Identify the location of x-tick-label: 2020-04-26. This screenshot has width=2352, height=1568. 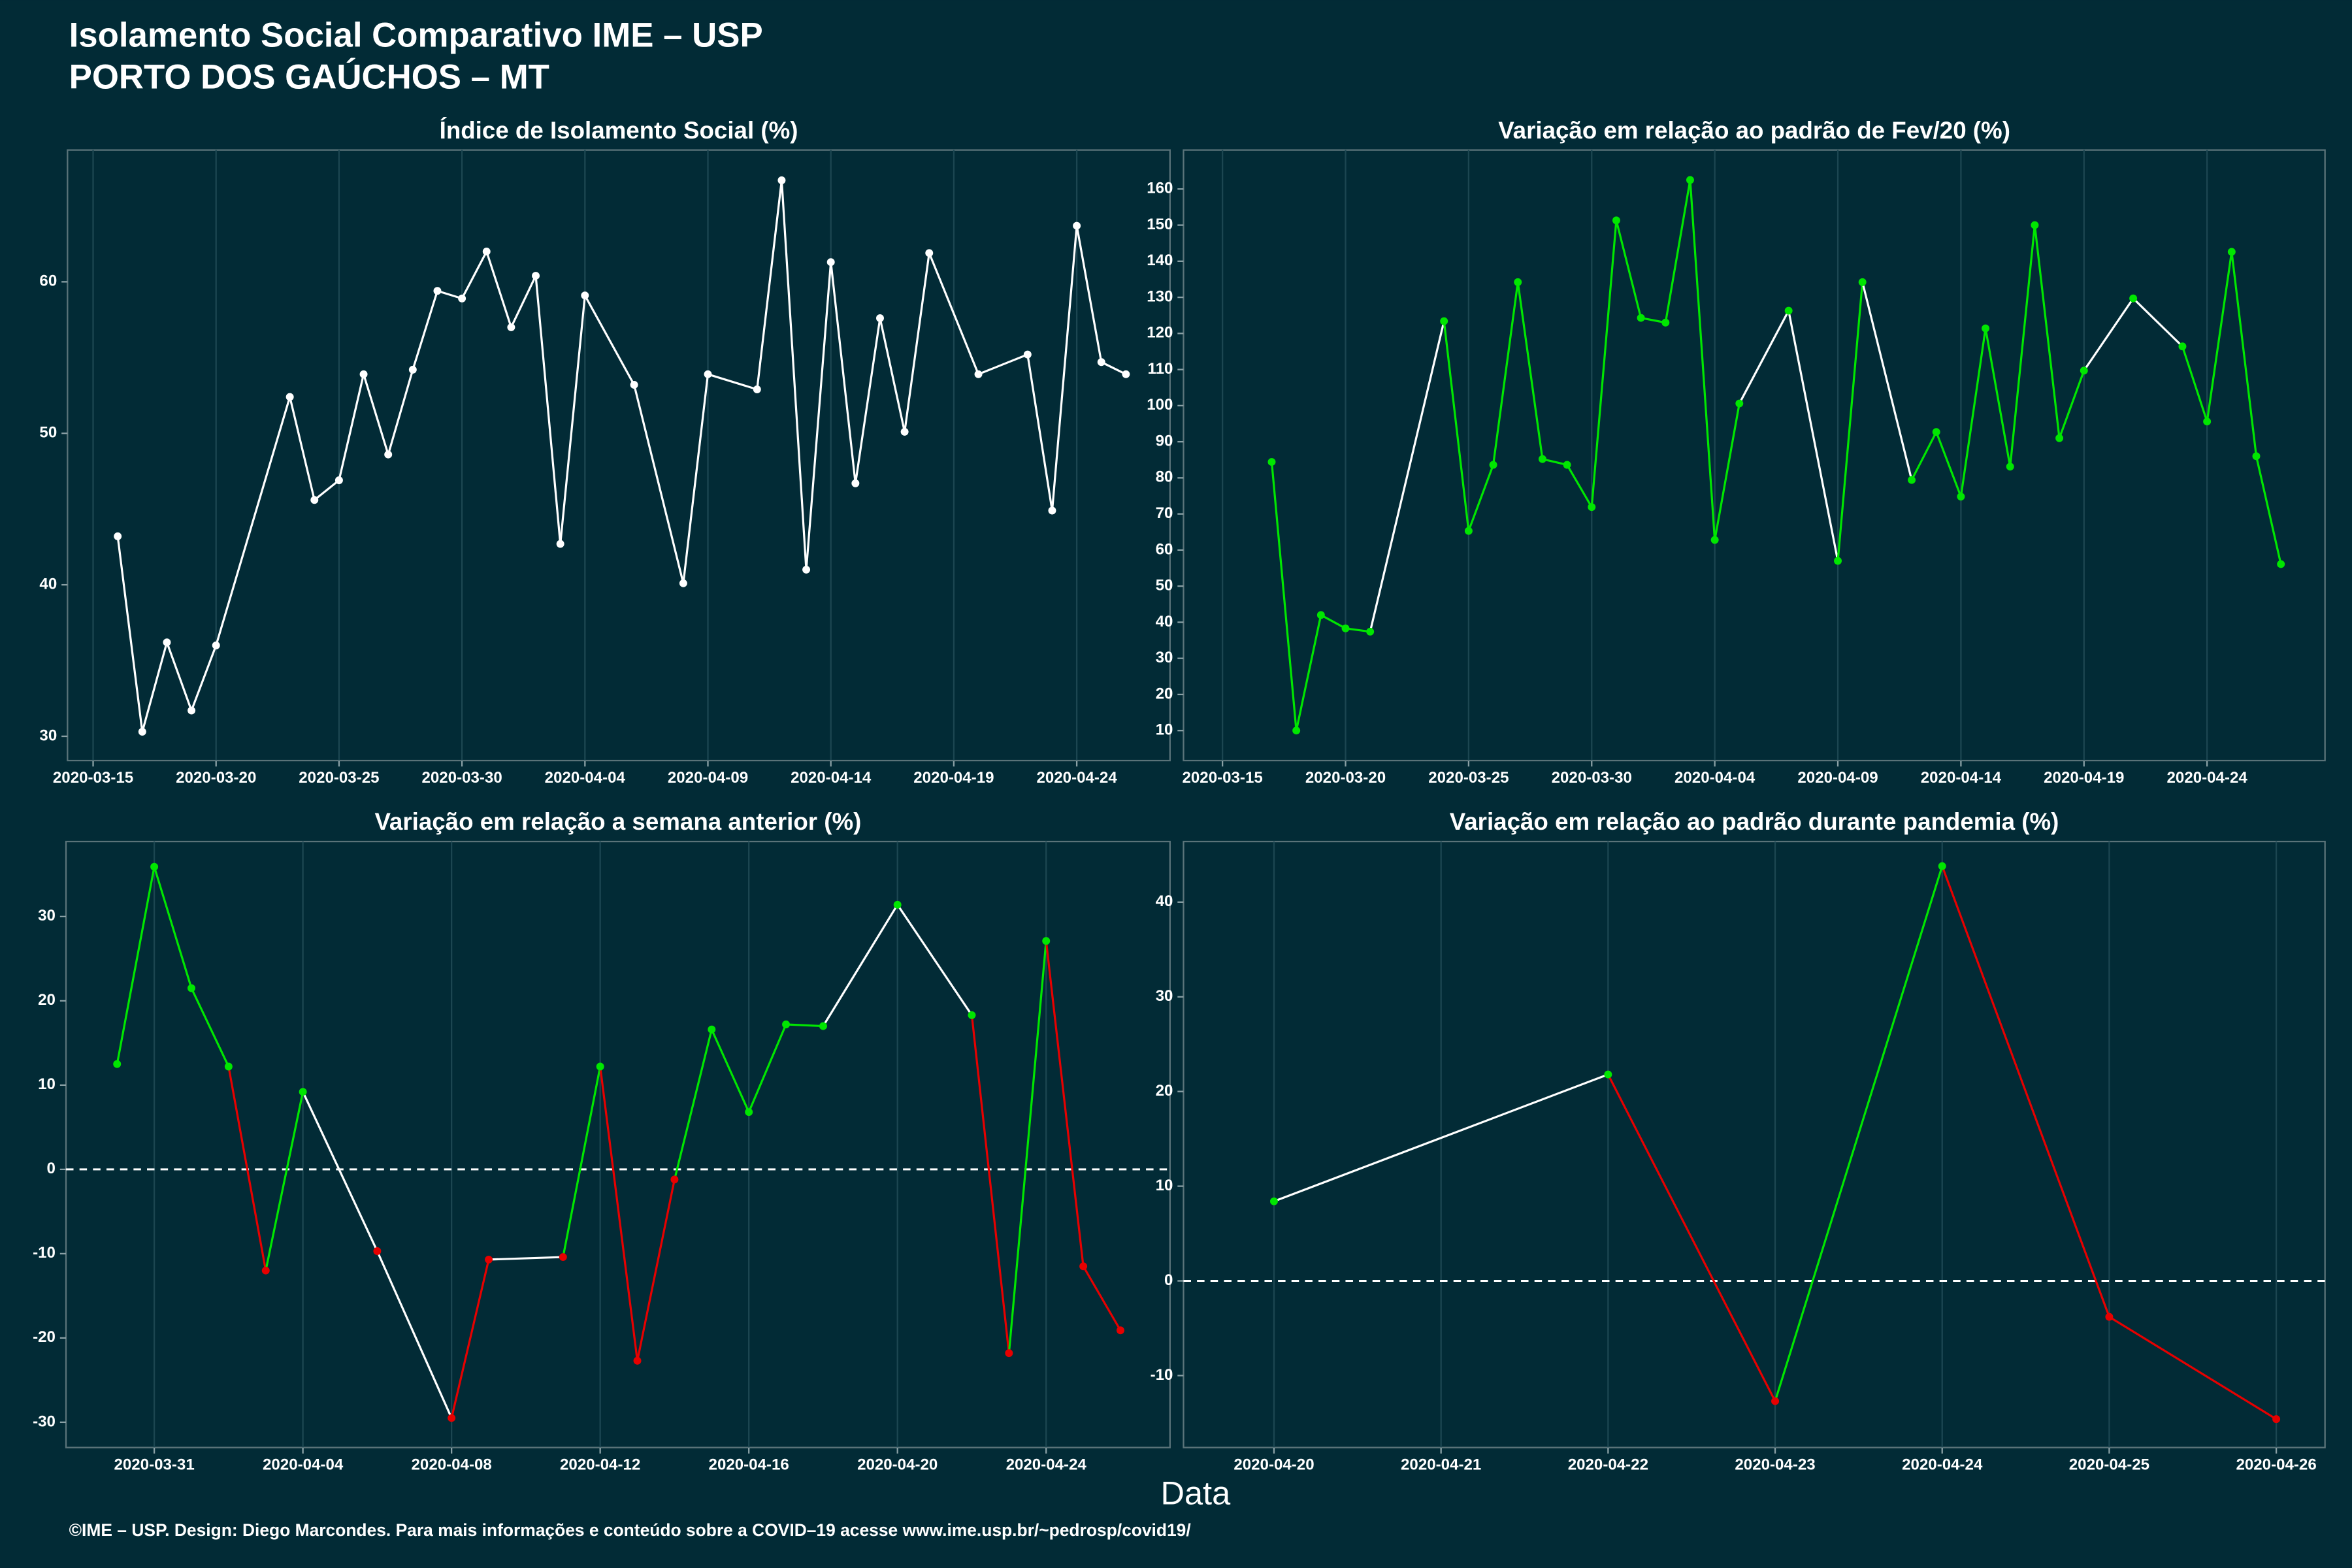
(2276, 1465).